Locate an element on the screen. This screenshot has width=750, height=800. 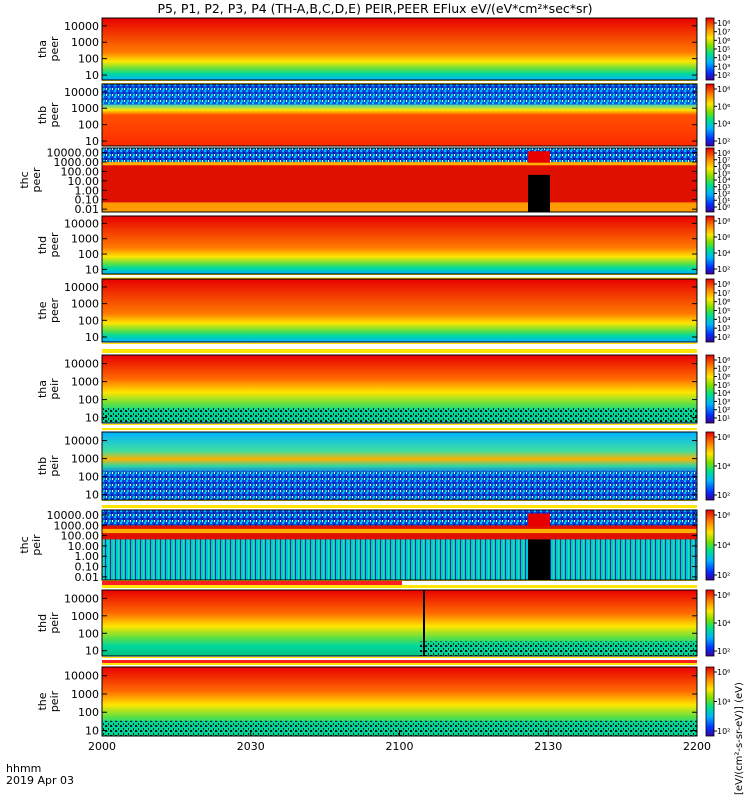
panel-label: thd is located at coordinates (42, 245).